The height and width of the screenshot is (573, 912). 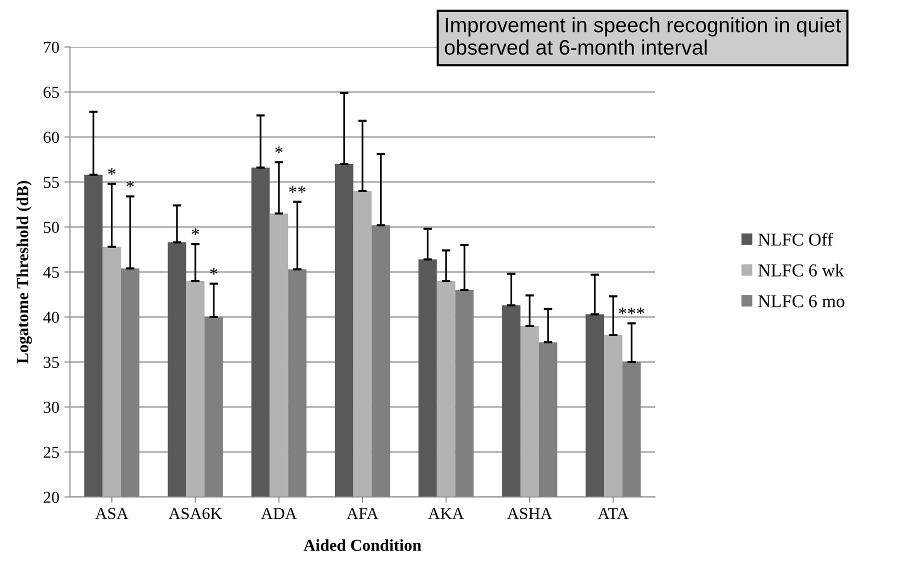 What do you see at coordinates (801, 301) in the screenshot?
I see `legend-label: NLFC 6 mo` at bounding box center [801, 301].